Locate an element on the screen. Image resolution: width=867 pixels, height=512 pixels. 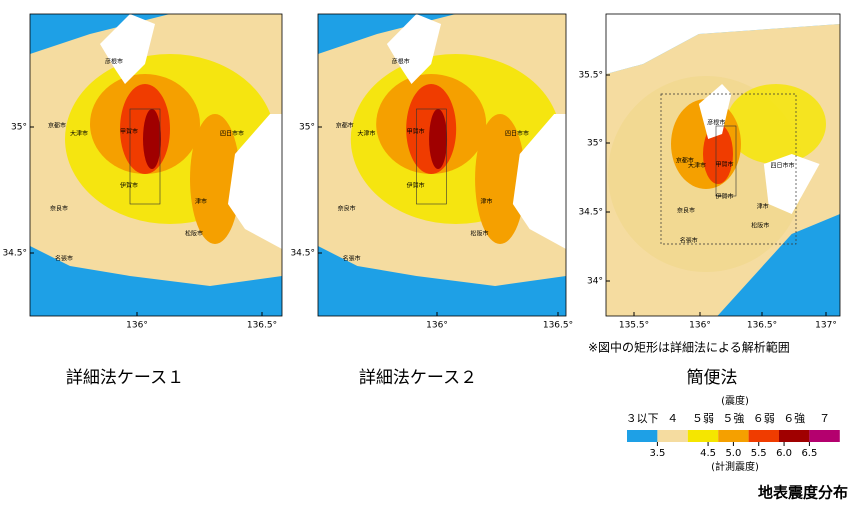
legend-tick-label: 4.5 is located at coordinates (708, 453).